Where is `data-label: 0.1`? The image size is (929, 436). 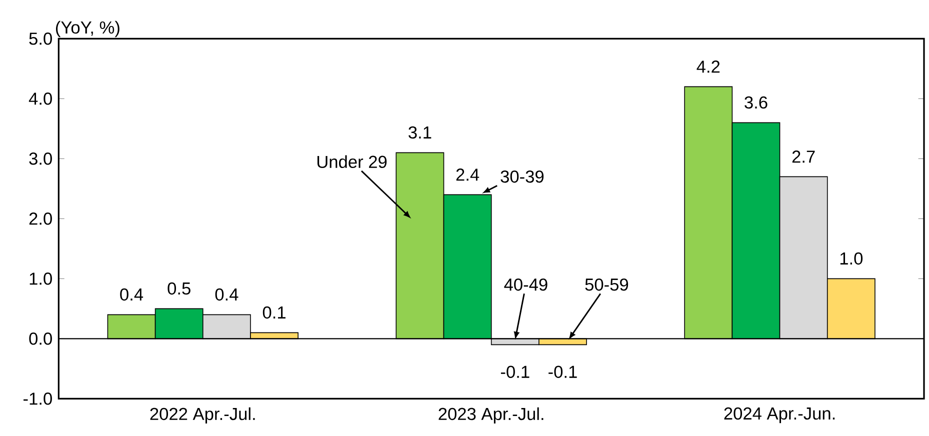 data-label: 0.1 is located at coordinates (274, 312).